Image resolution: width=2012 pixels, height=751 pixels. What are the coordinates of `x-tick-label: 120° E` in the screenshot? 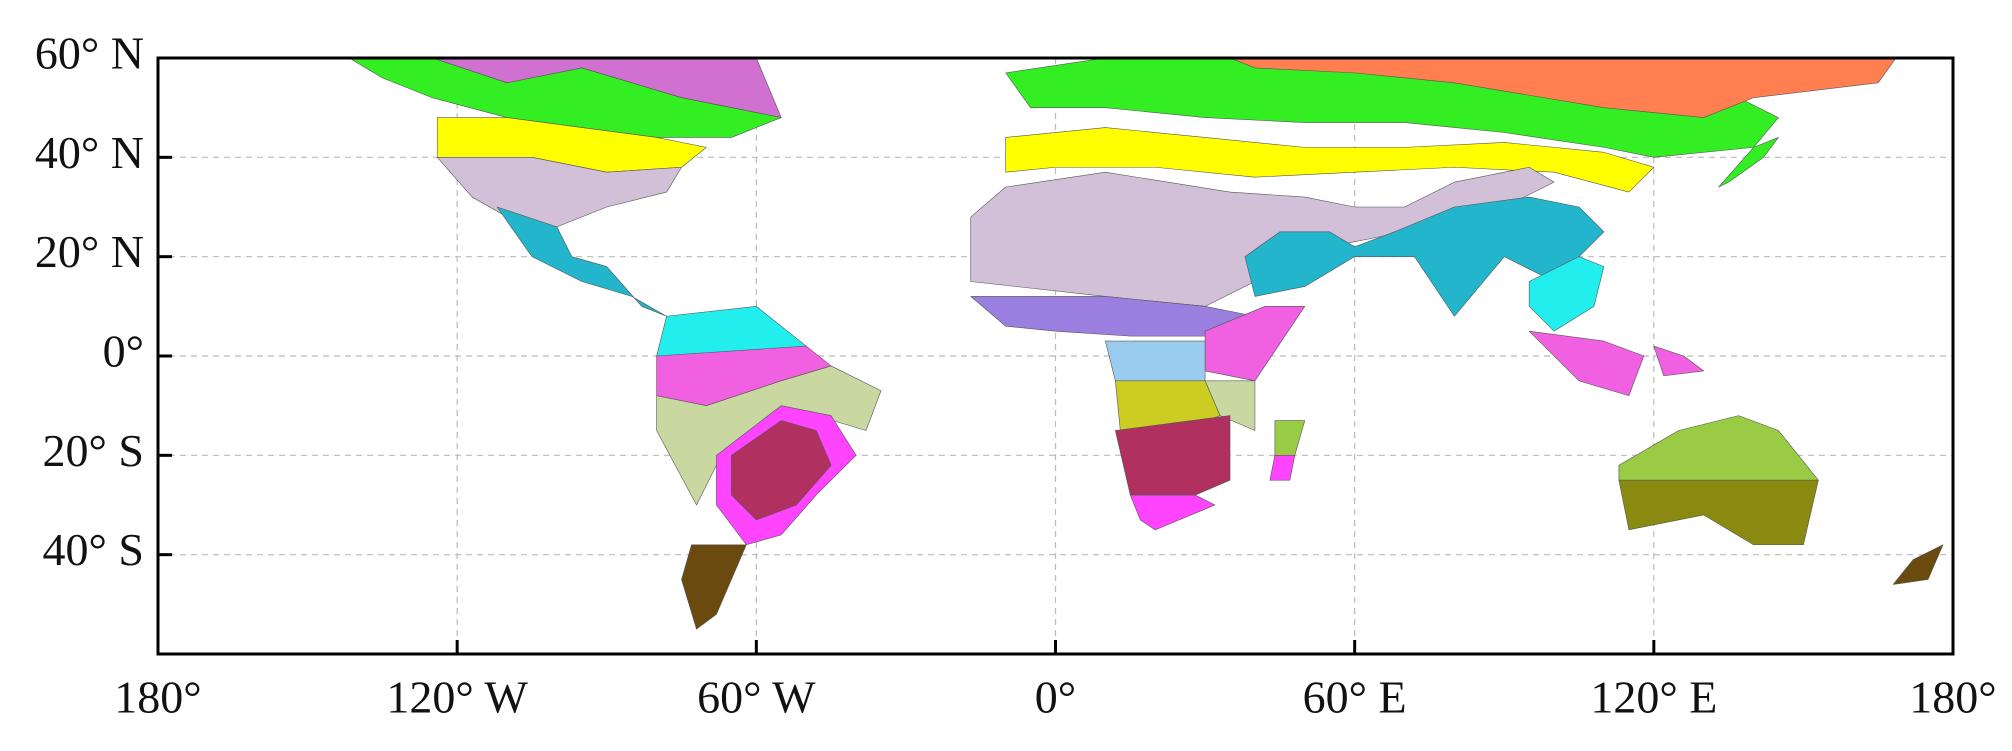 It's located at (1653, 697).